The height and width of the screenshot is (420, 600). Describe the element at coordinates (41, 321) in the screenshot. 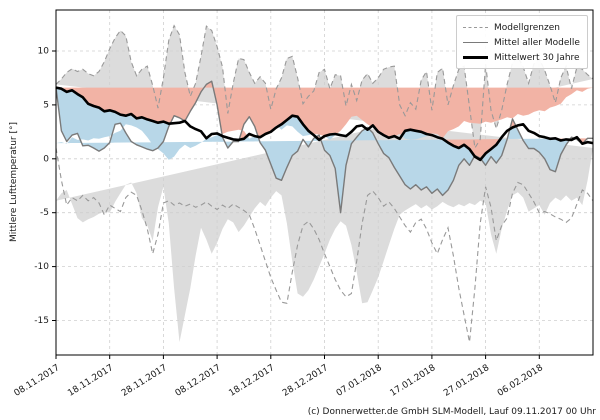

I see `y-tick-label: -15` at that location.